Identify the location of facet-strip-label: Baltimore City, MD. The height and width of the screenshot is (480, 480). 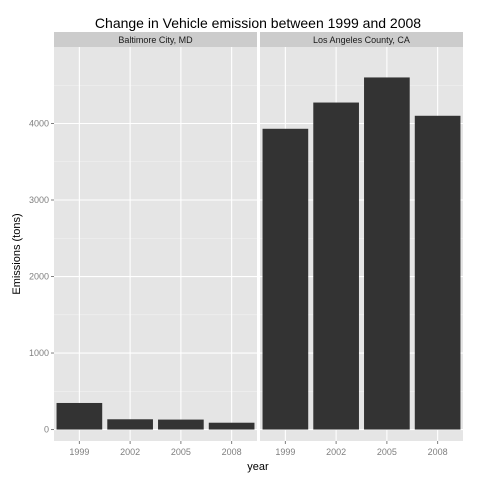
(155, 40).